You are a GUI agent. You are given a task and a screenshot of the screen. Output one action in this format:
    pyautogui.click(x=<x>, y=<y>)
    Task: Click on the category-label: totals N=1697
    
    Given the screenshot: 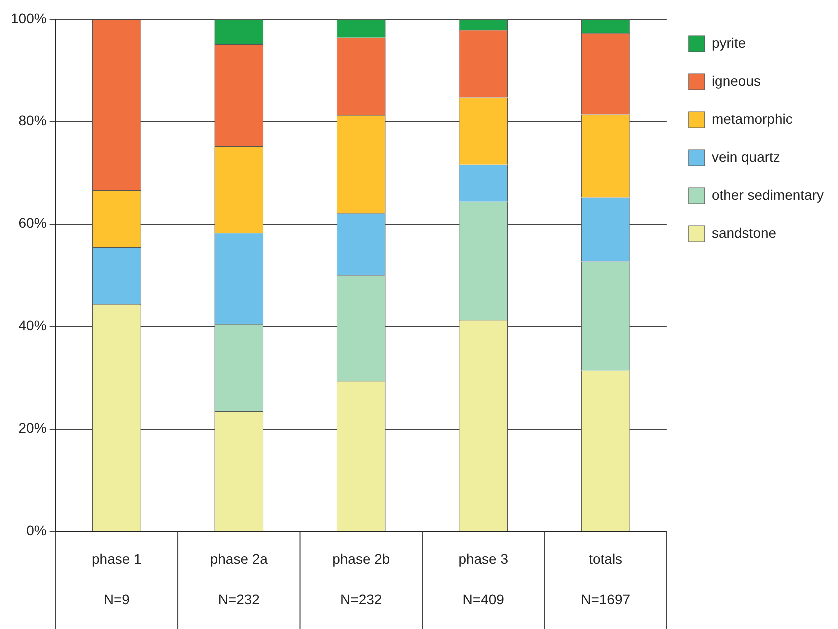 What is the action you would take?
    pyautogui.click(x=606, y=579)
    